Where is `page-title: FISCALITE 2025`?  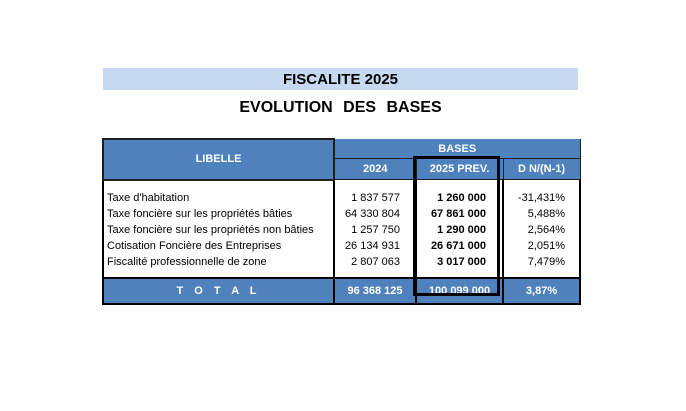 page-title: FISCALITE 2025 is located at coordinates (340, 79).